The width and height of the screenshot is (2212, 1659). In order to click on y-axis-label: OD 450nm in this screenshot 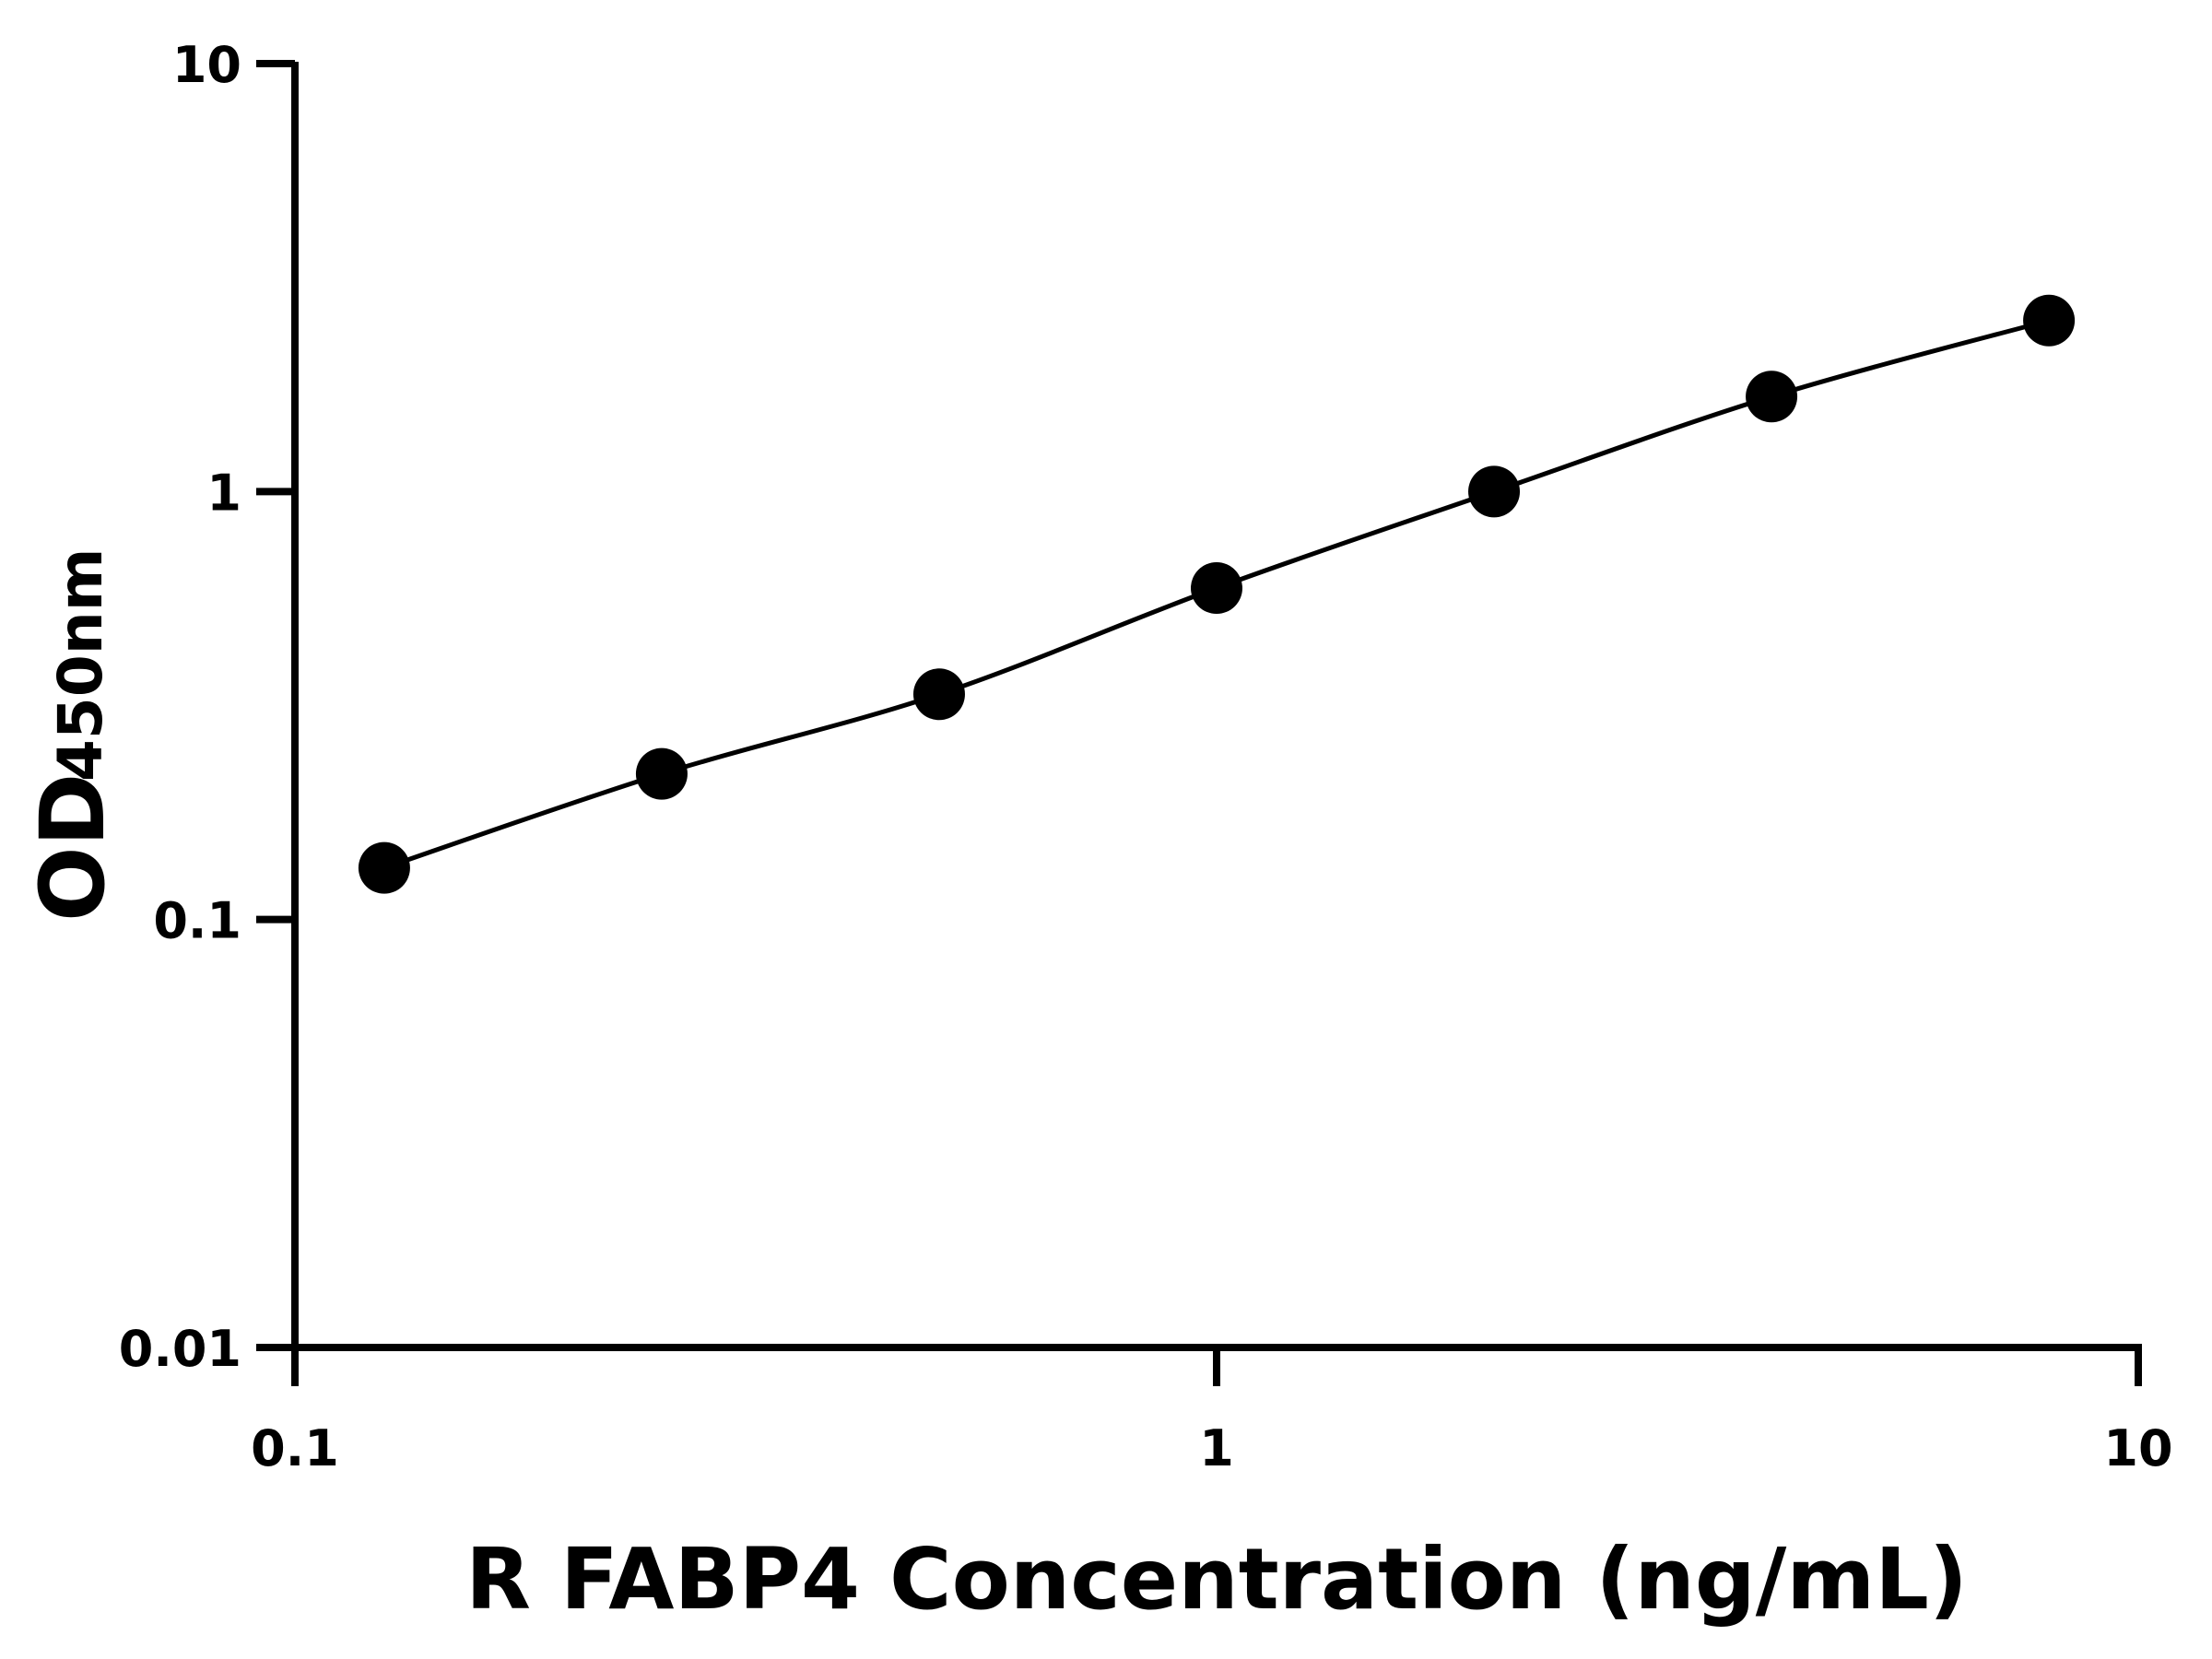, I will do `click(72, 734)`.